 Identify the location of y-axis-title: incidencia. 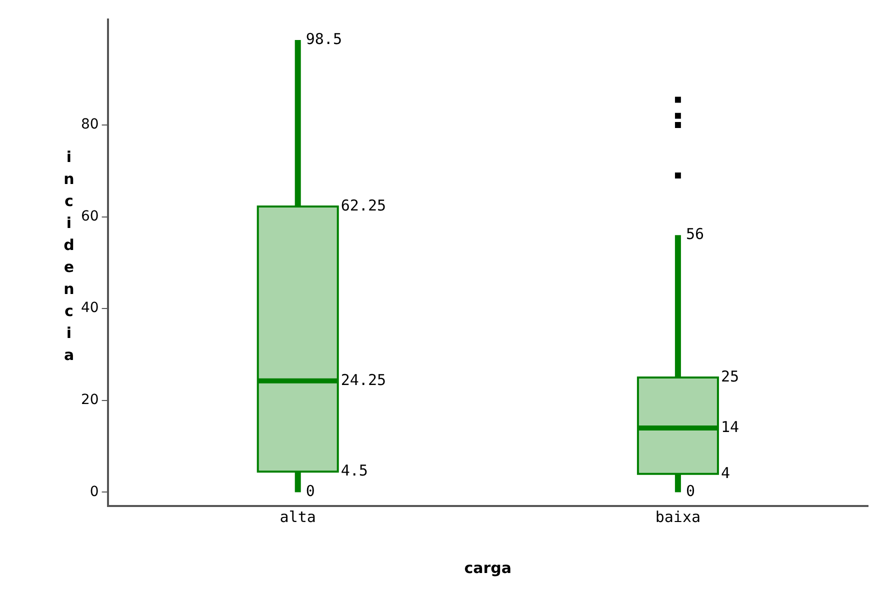
(69, 258).